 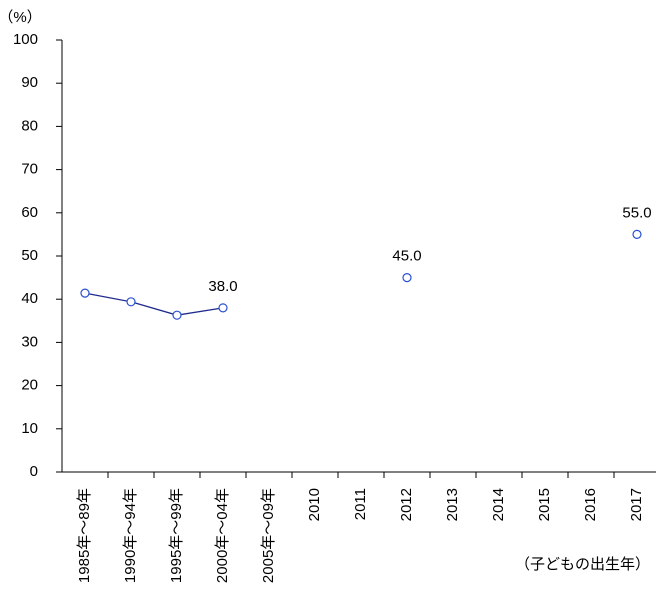 What do you see at coordinates (452, 504) in the screenshot?
I see `x-tick-label: 2013` at bounding box center [452, 504].